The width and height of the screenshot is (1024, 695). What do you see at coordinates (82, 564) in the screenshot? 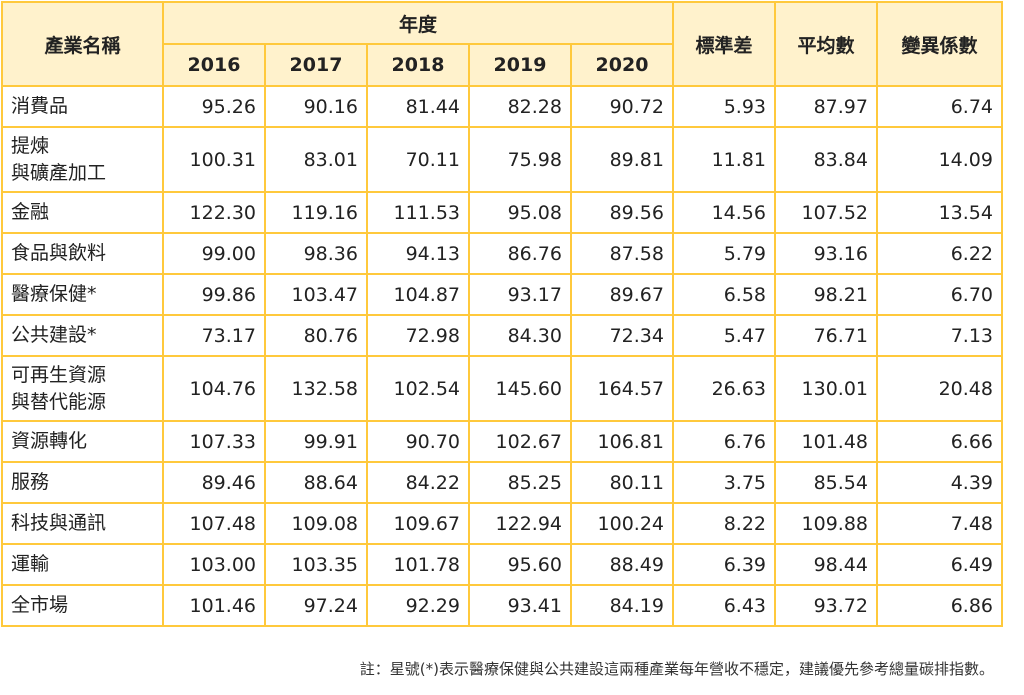
I see `industry-name: 運輸` at bounding box center [82, 564].